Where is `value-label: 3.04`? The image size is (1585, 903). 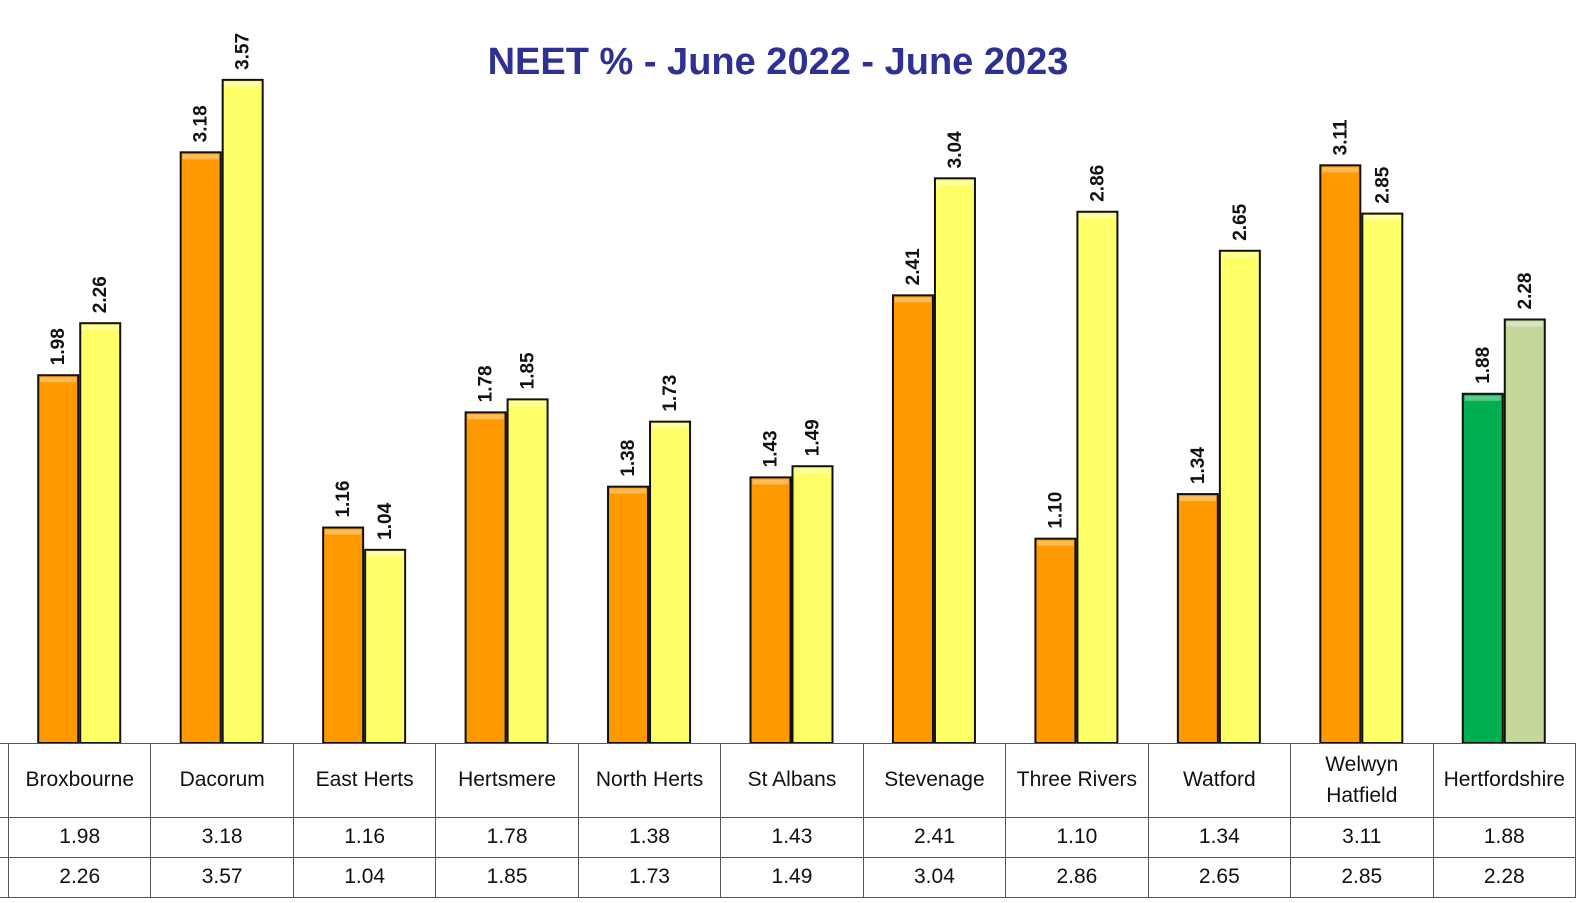
value-label: 3.04 is located at coordinates (955, 149).